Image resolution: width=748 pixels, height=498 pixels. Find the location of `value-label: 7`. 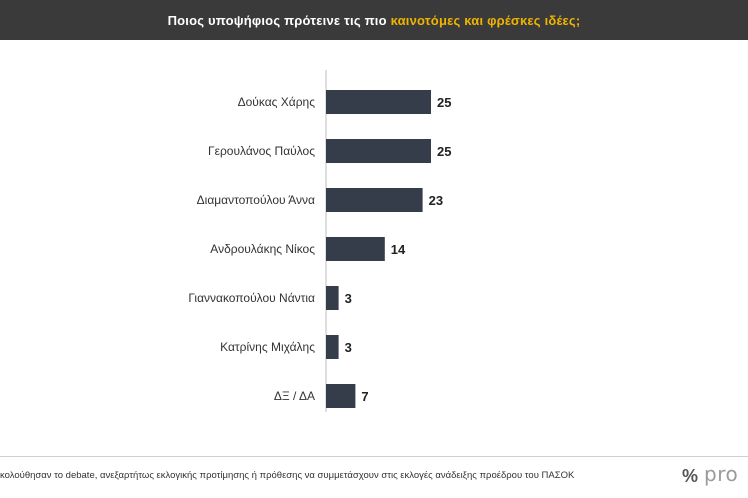

value-label: 7 is located at coordinates (364, 396).